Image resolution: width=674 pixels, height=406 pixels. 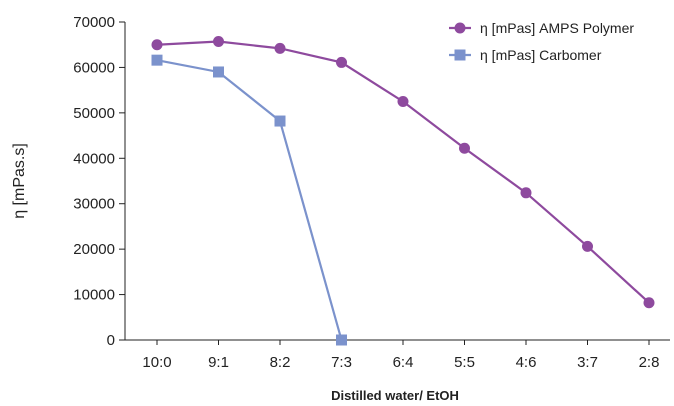 What do you see at coordinates (156, 362) in the screenshot?
I see `x-tick-label: 10:0` at bounding box center [156, 362].